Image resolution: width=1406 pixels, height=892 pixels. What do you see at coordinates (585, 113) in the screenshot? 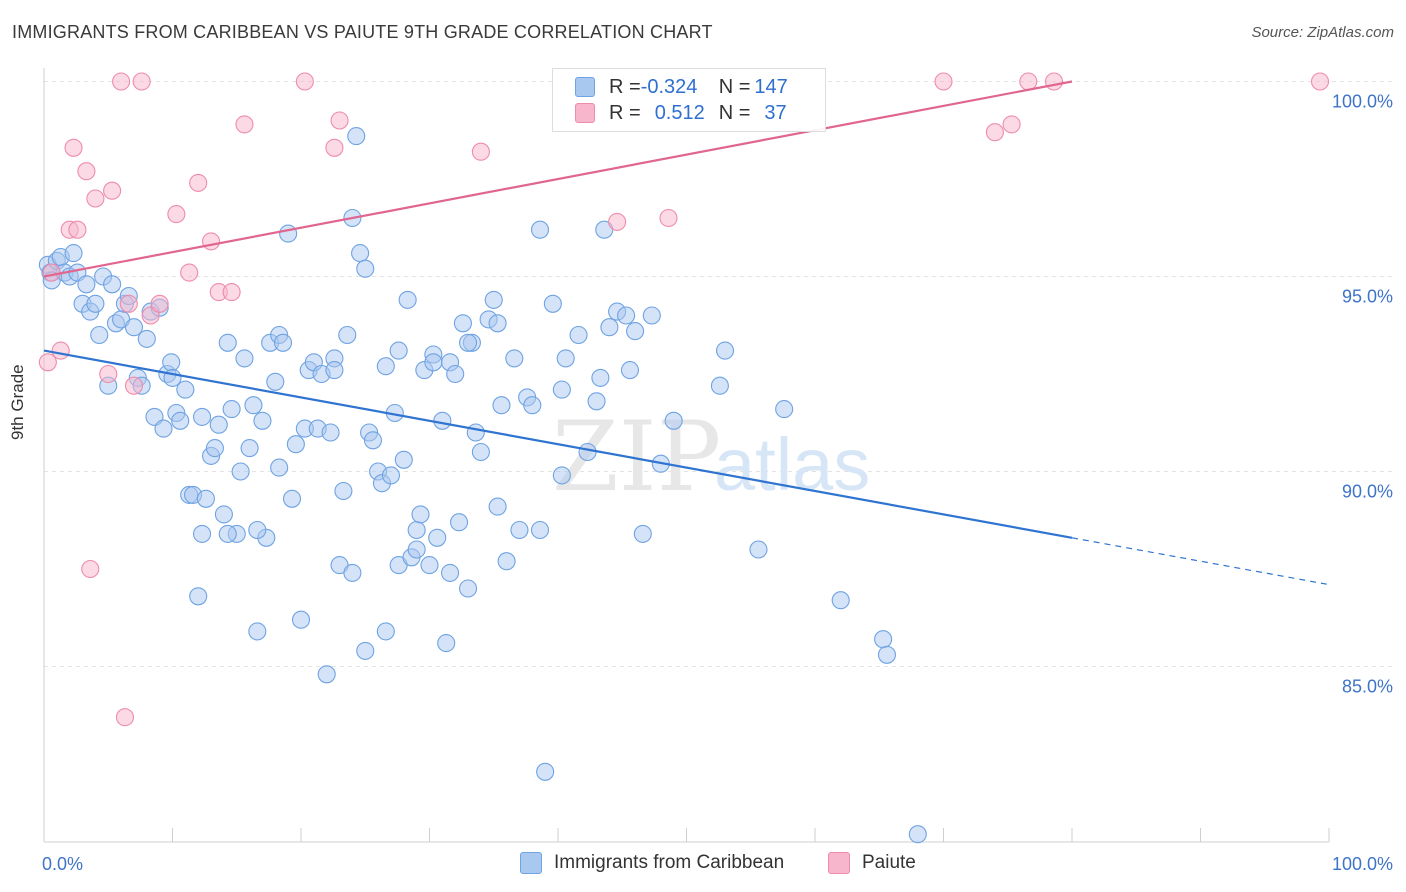
I see `paiute-swatch` at bounding box center [585, 113].